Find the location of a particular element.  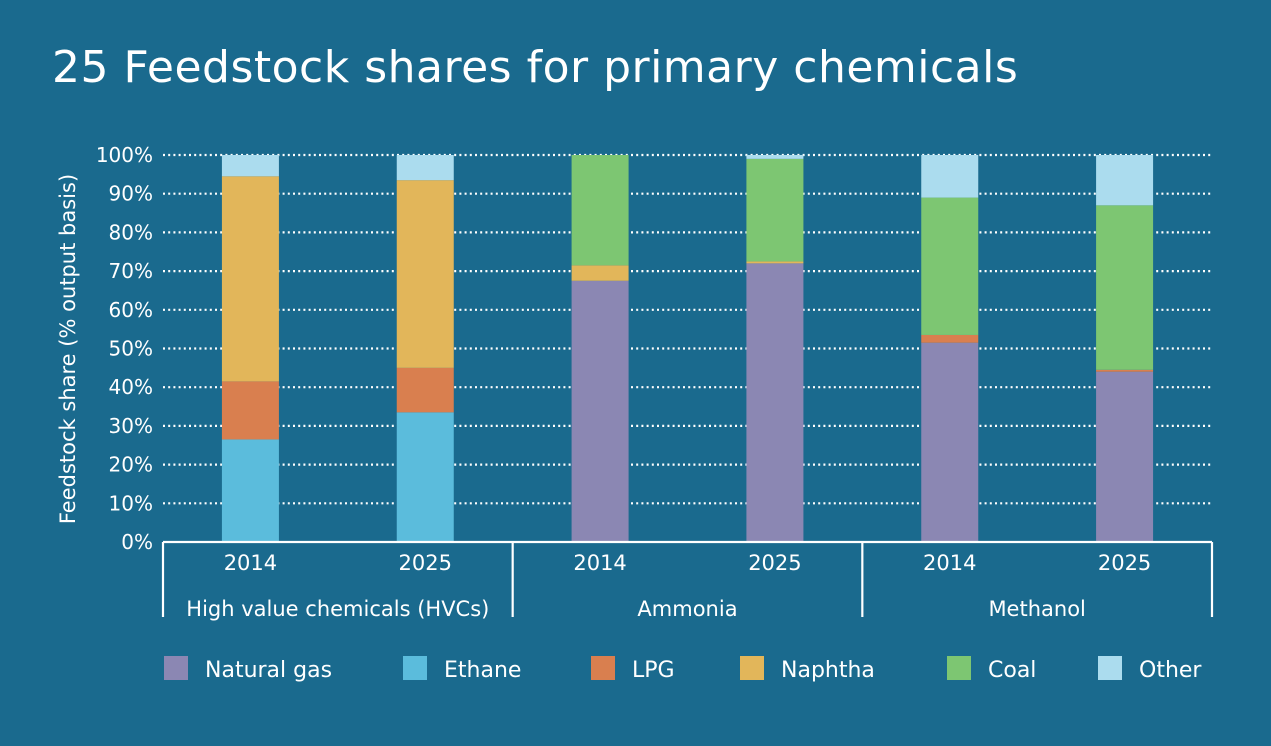

legend-label: Natural gas is located at coordinates (268, 670).